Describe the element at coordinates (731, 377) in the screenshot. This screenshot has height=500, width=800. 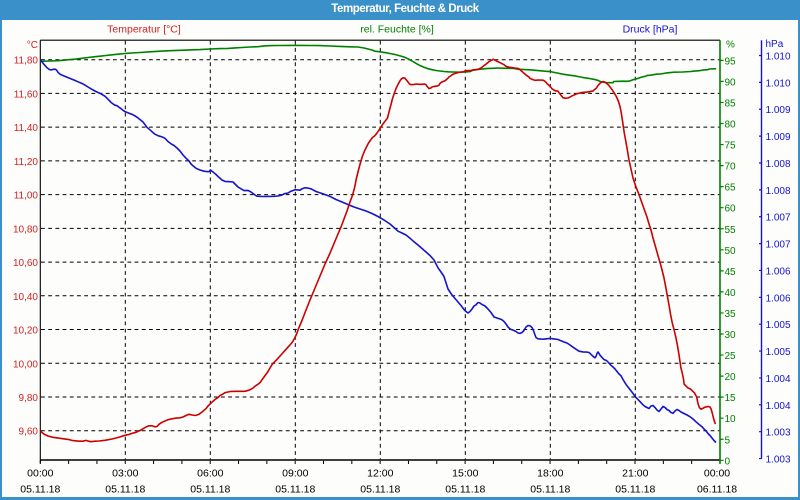
I see `svg-text: 20` at that location.